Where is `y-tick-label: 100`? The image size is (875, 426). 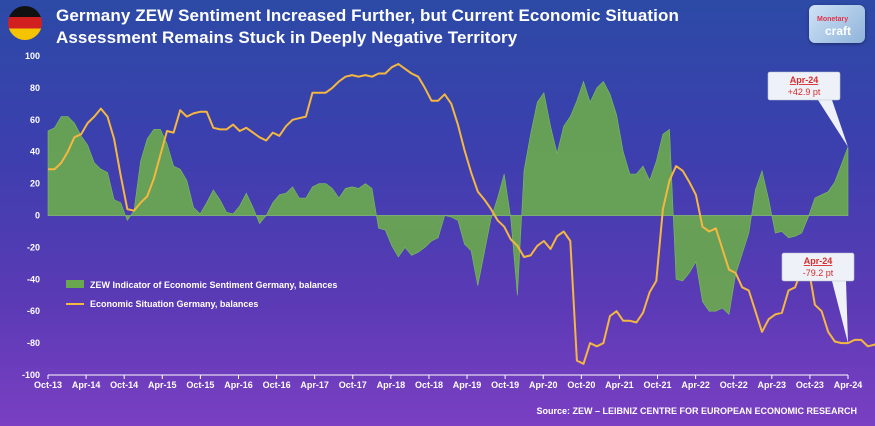
y-tick-label: 100 is located at coordinates (32, 56).